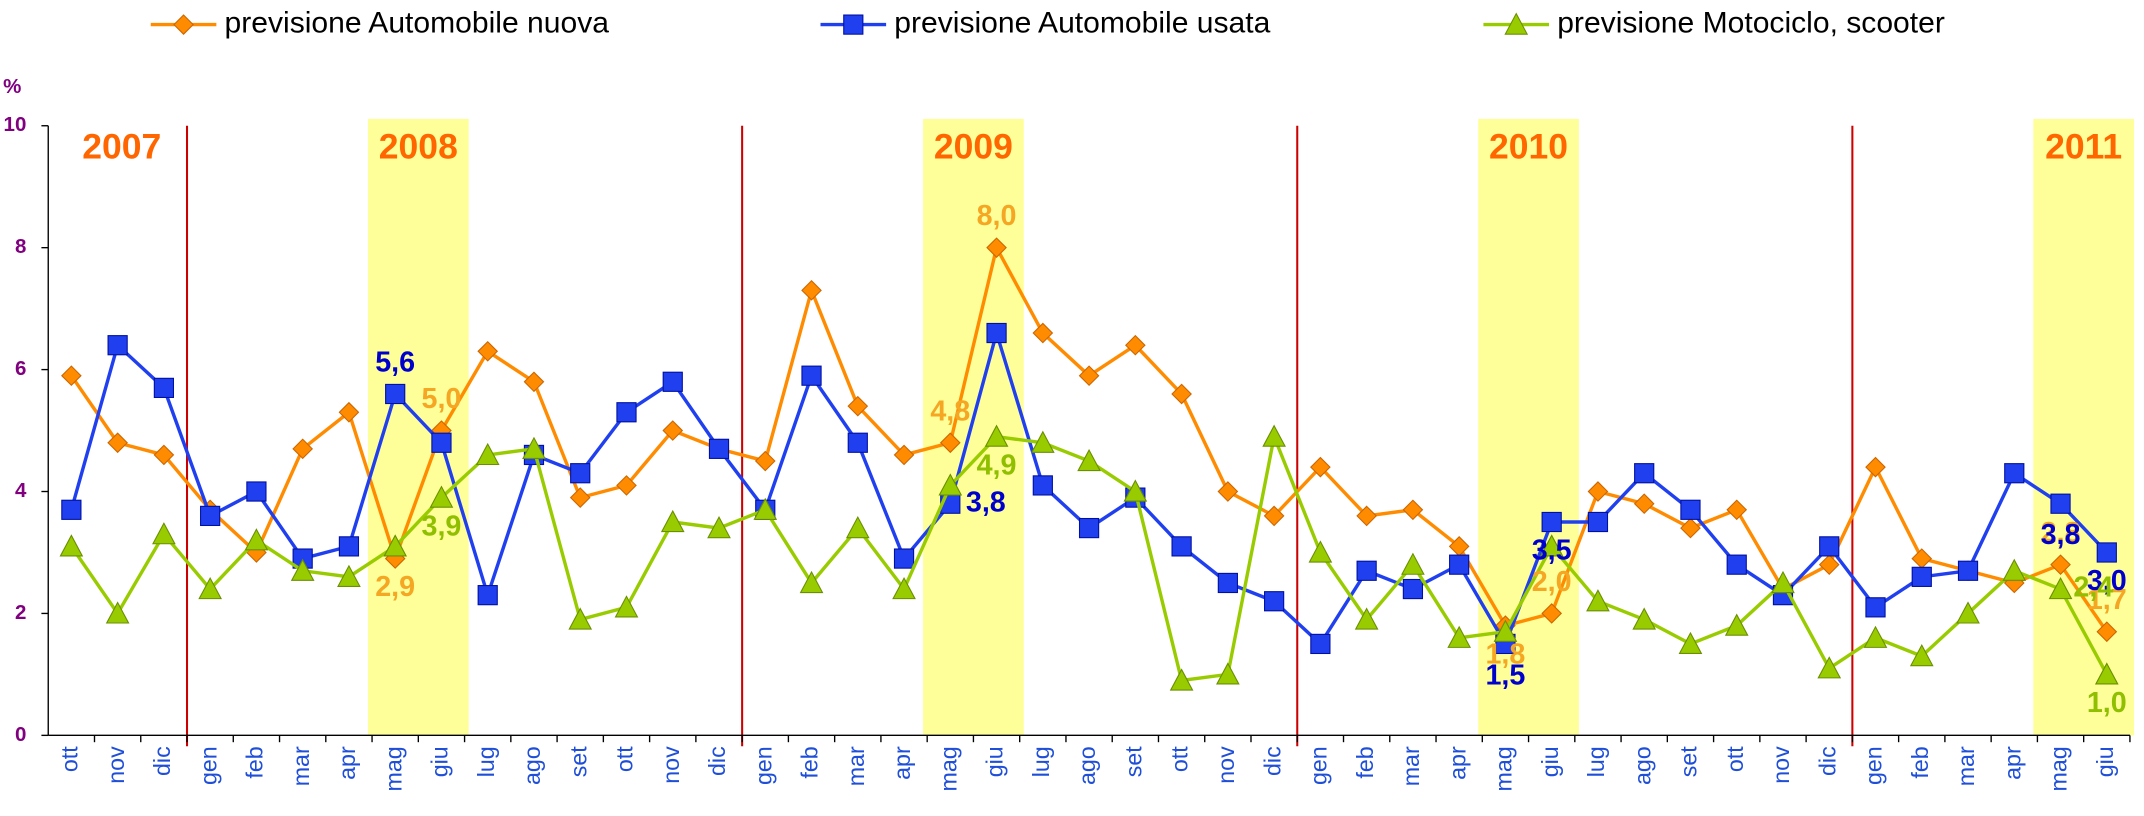  Describe the element at coordinates (20, 734) in the screenshot. I see `y-tick-label: 0` at that location.